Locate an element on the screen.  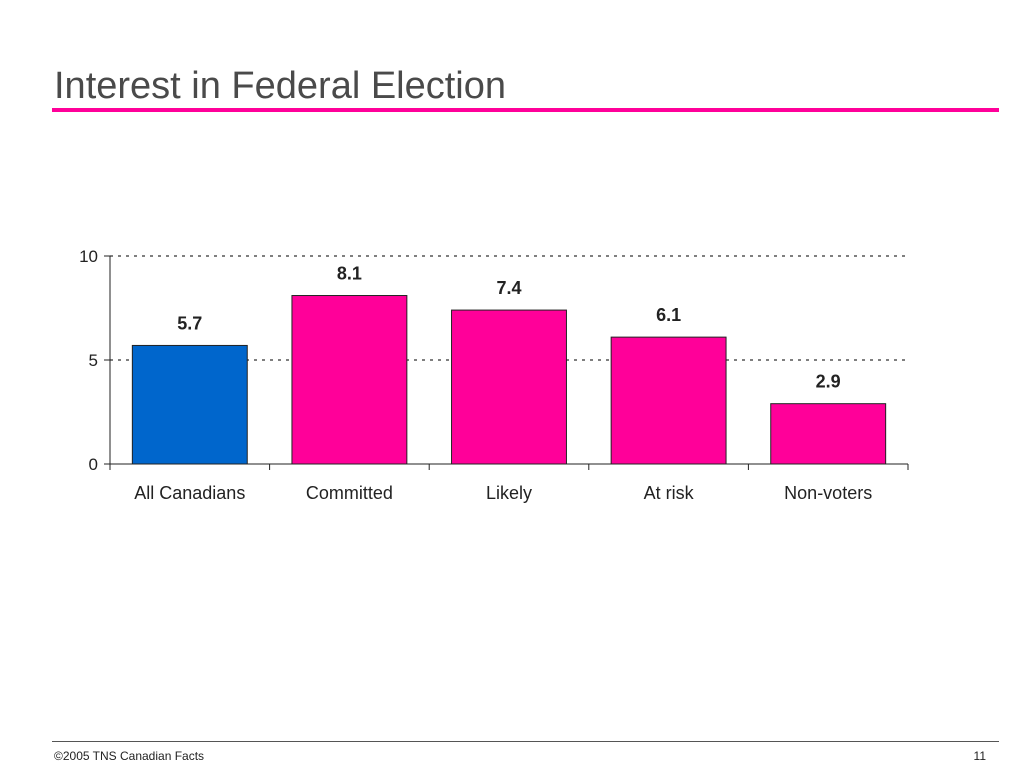
data-label-2: 7.4 is located at coordinates (508, 288).